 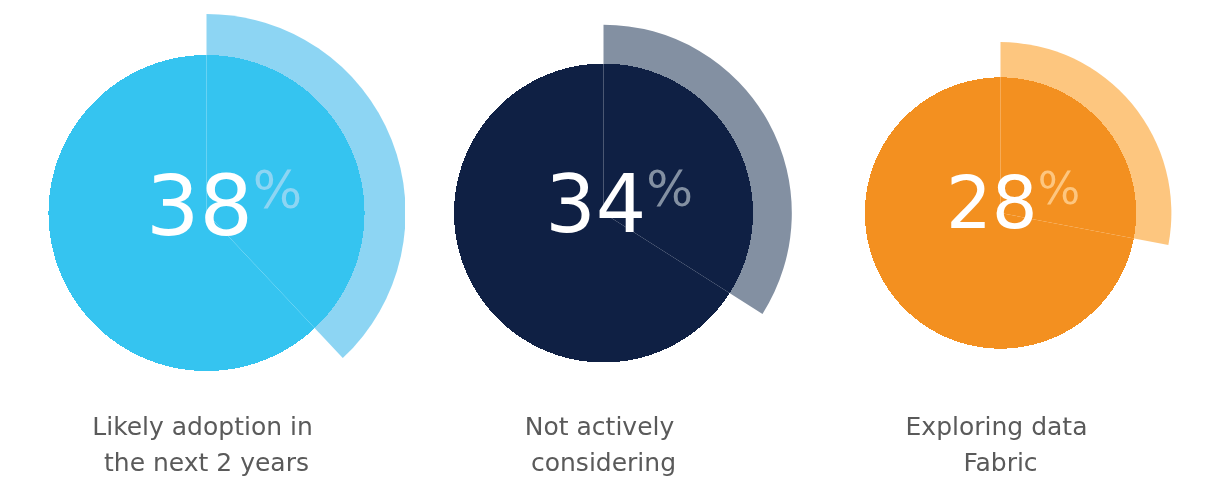 I want to click on text: Not actively considering, so click(x=603, y=444).